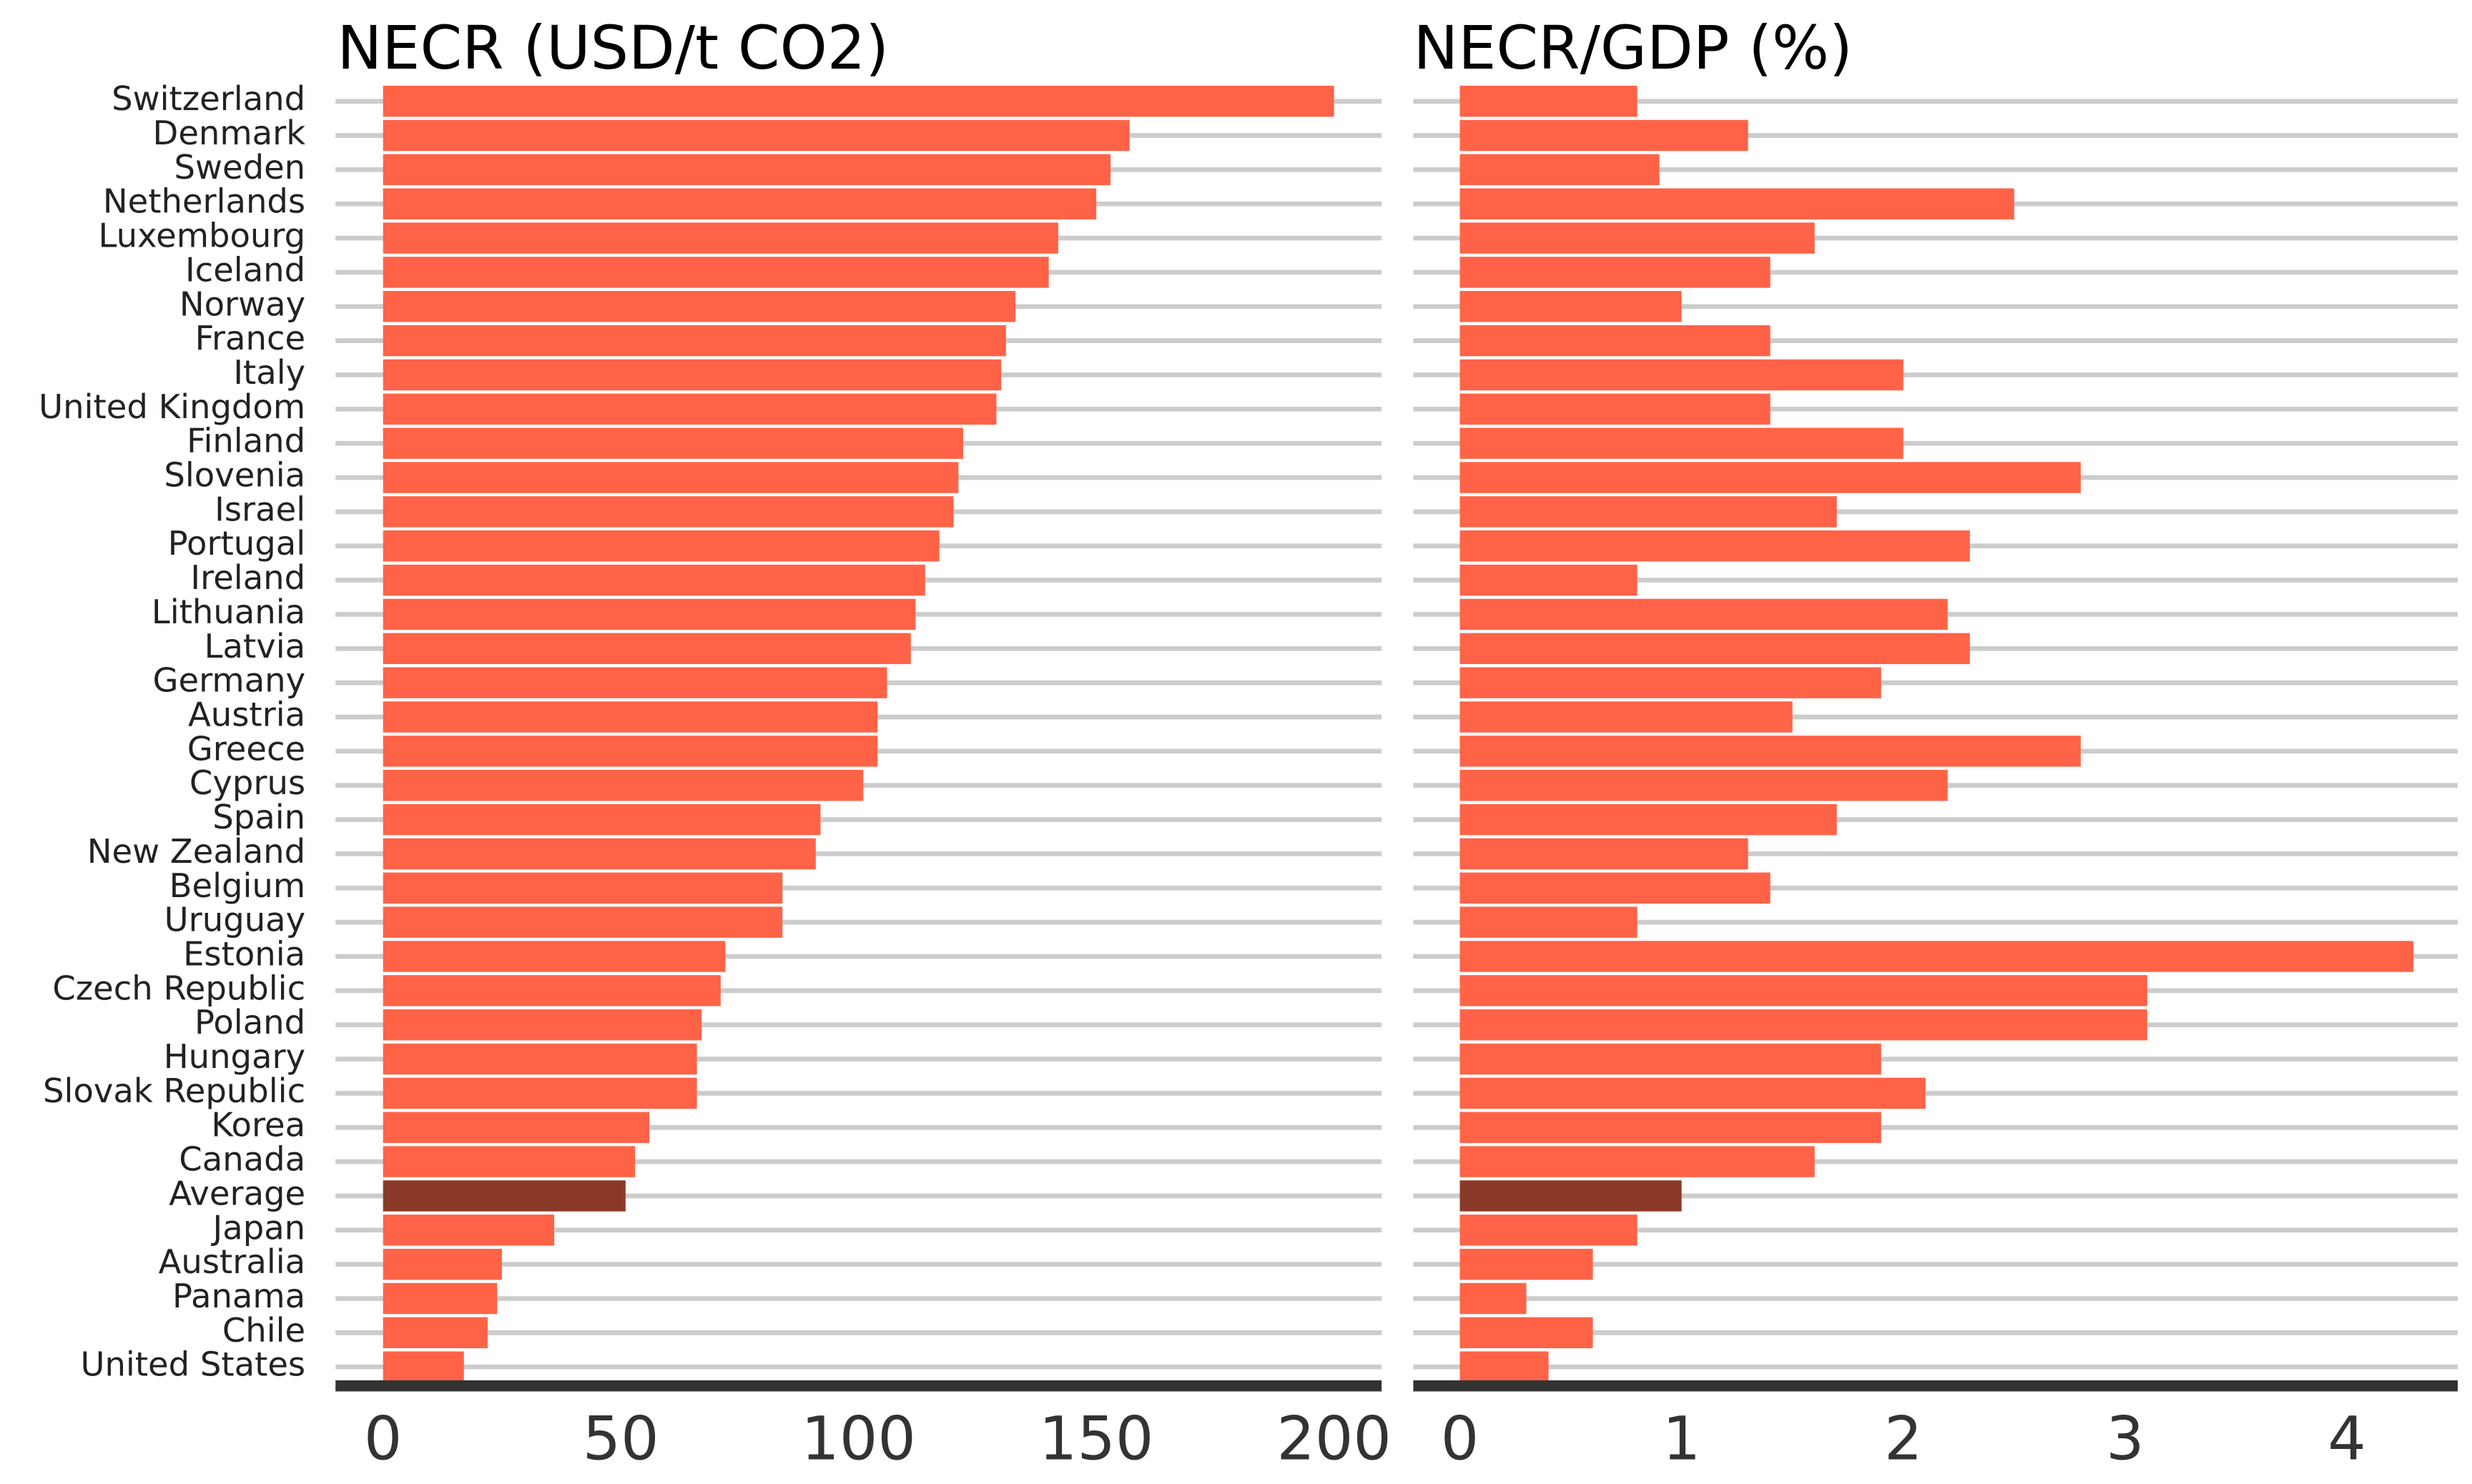 Image resolution: width=2472 pixels, height=1484 pixels. What do you see at coordinates (178, 988) in the screenshot?
I see `category-label: Czech Republic` at bounding box center [178, 988].